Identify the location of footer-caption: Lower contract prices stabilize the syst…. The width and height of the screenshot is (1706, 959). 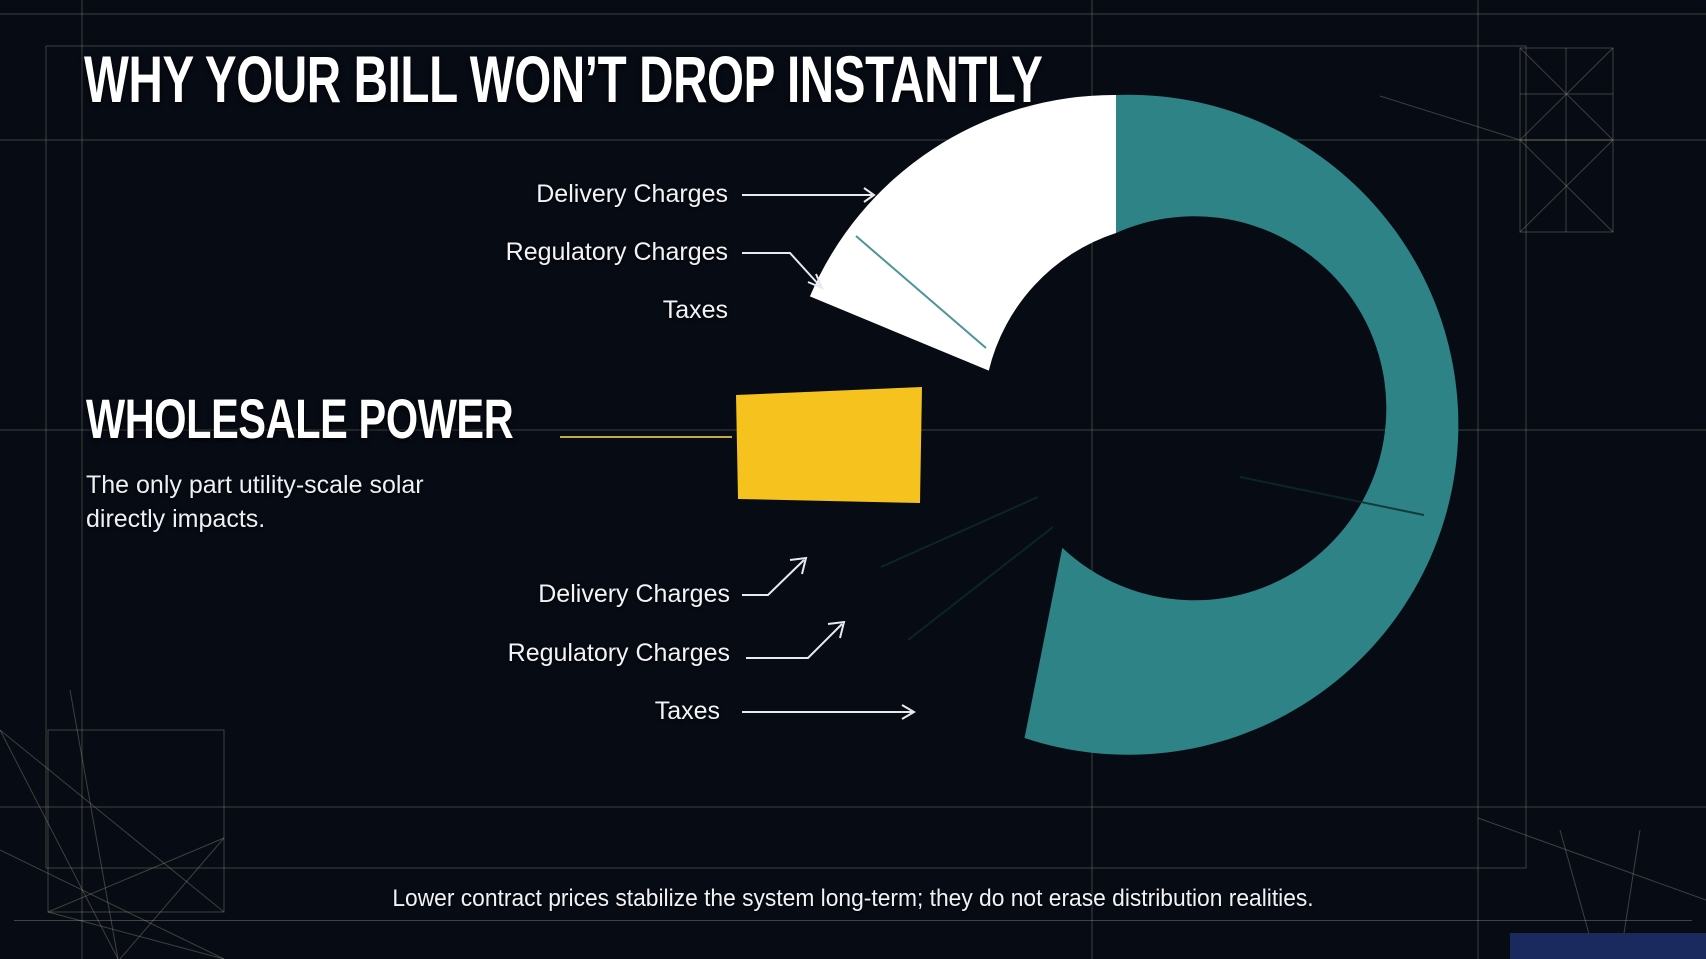
(853, 898).